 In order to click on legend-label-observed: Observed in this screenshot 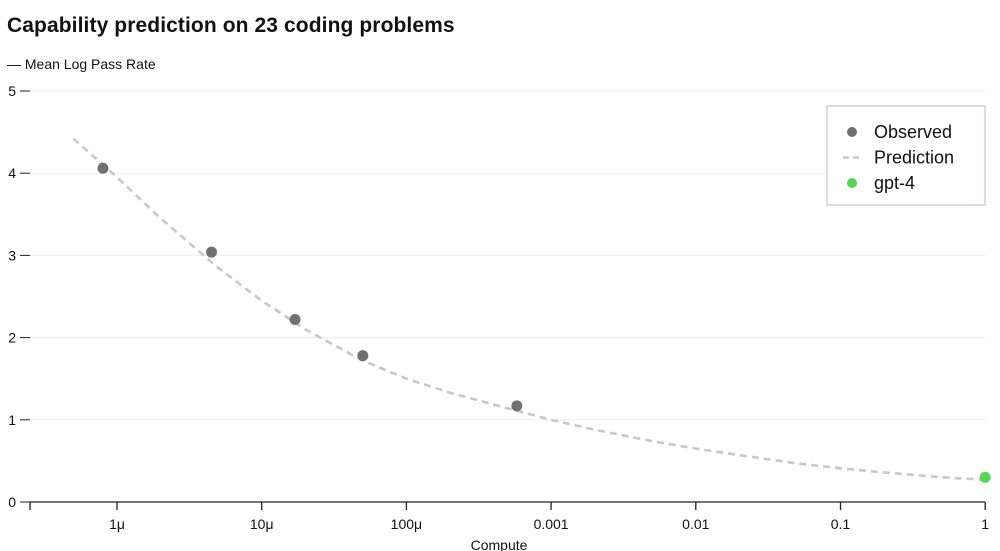, I will do `click(913, 132)`.